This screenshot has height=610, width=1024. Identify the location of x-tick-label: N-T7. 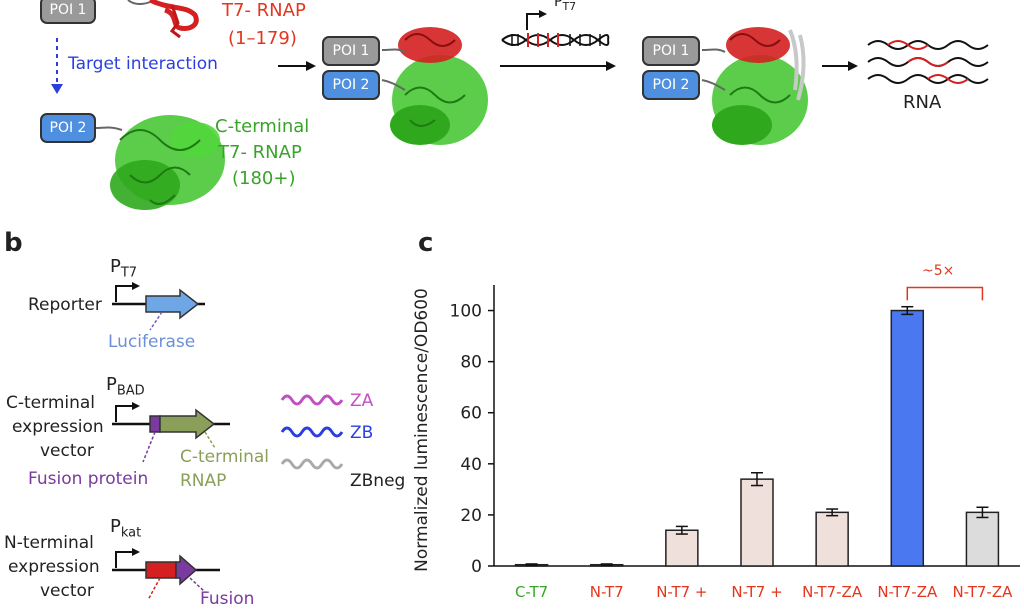
(607, 591).